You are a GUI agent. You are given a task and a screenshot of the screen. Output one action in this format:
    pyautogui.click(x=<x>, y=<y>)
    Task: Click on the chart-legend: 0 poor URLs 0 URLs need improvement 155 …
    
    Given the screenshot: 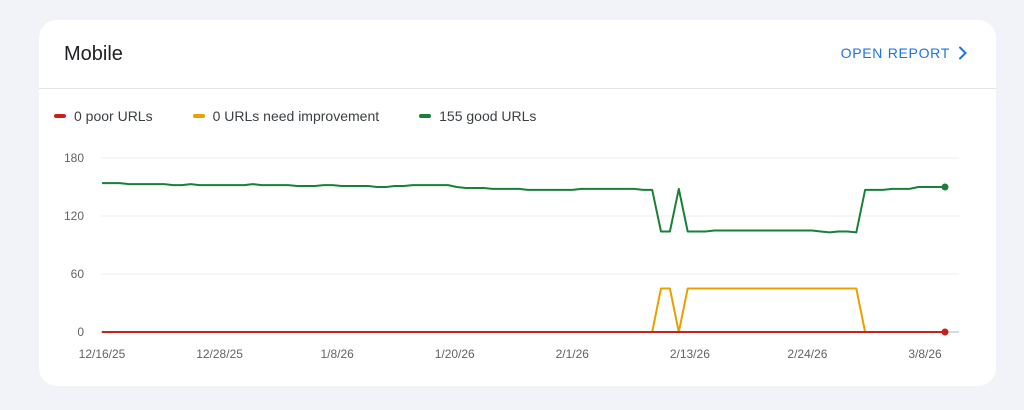 What is the action you would take?
    pyautogui.click(x=315, y=116)
    